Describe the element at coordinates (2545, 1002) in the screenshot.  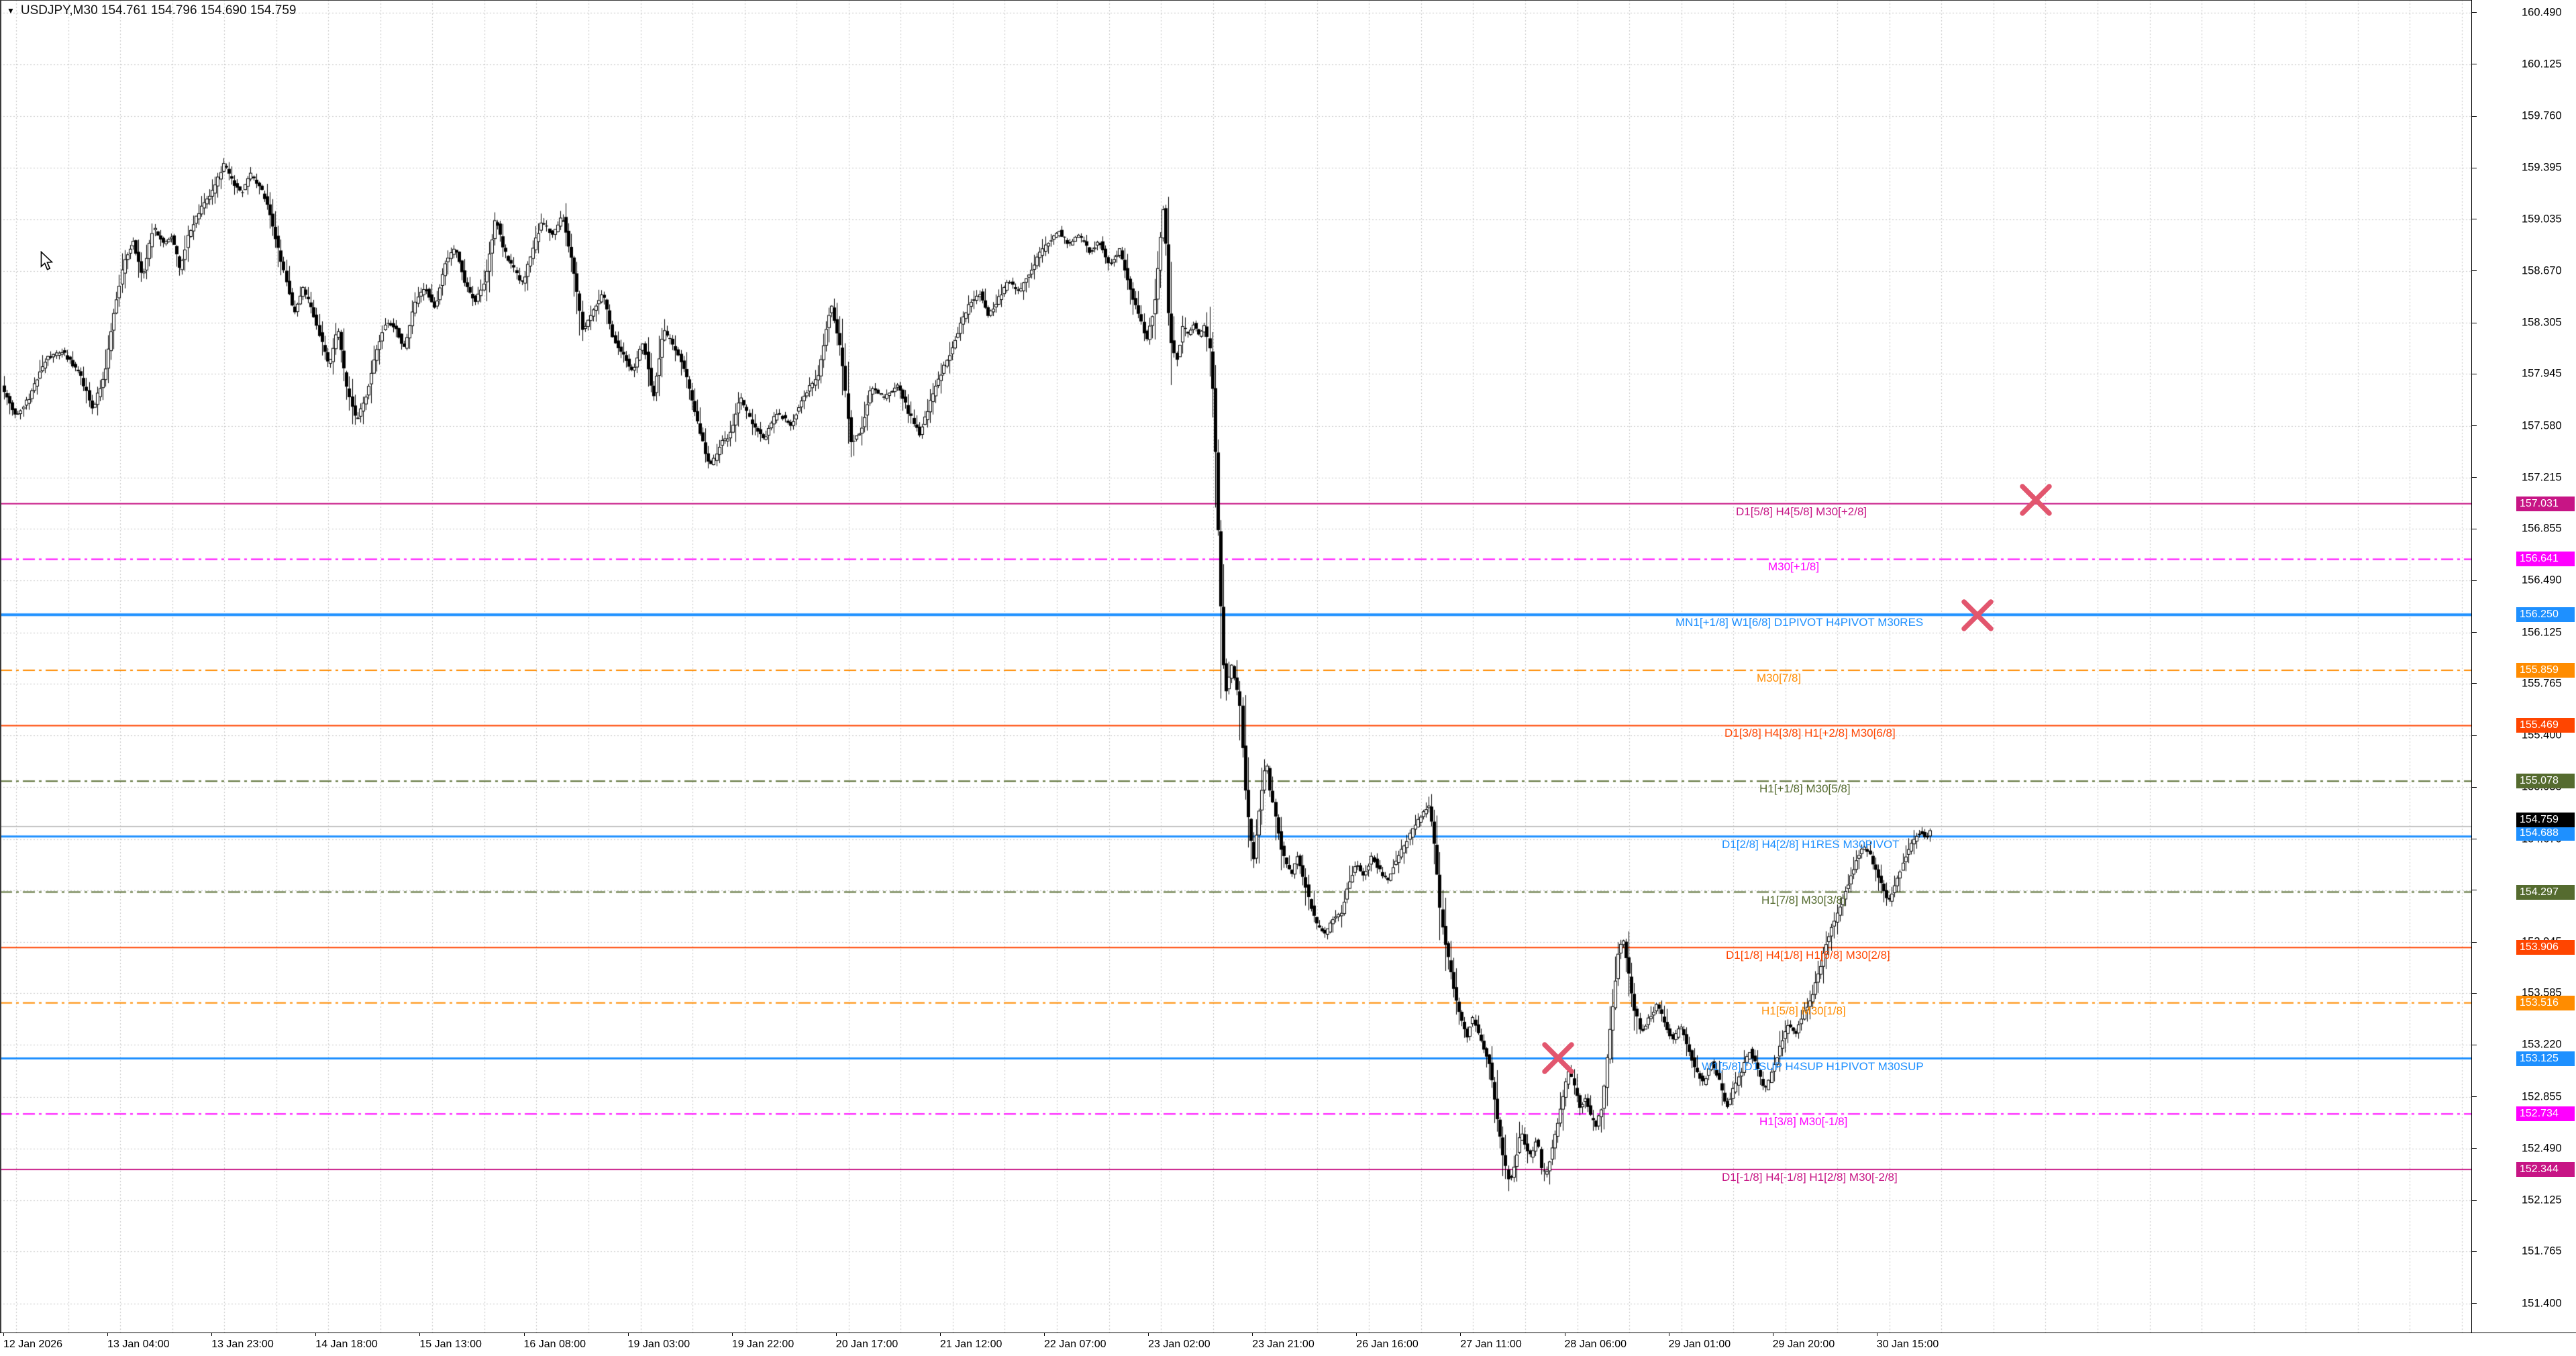
I see `price-level-tag: 153.516` at that location.